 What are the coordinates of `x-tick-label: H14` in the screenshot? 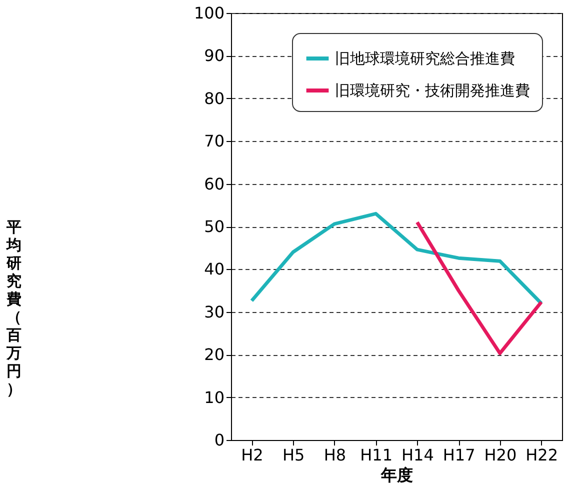 It's located at (417, 455).